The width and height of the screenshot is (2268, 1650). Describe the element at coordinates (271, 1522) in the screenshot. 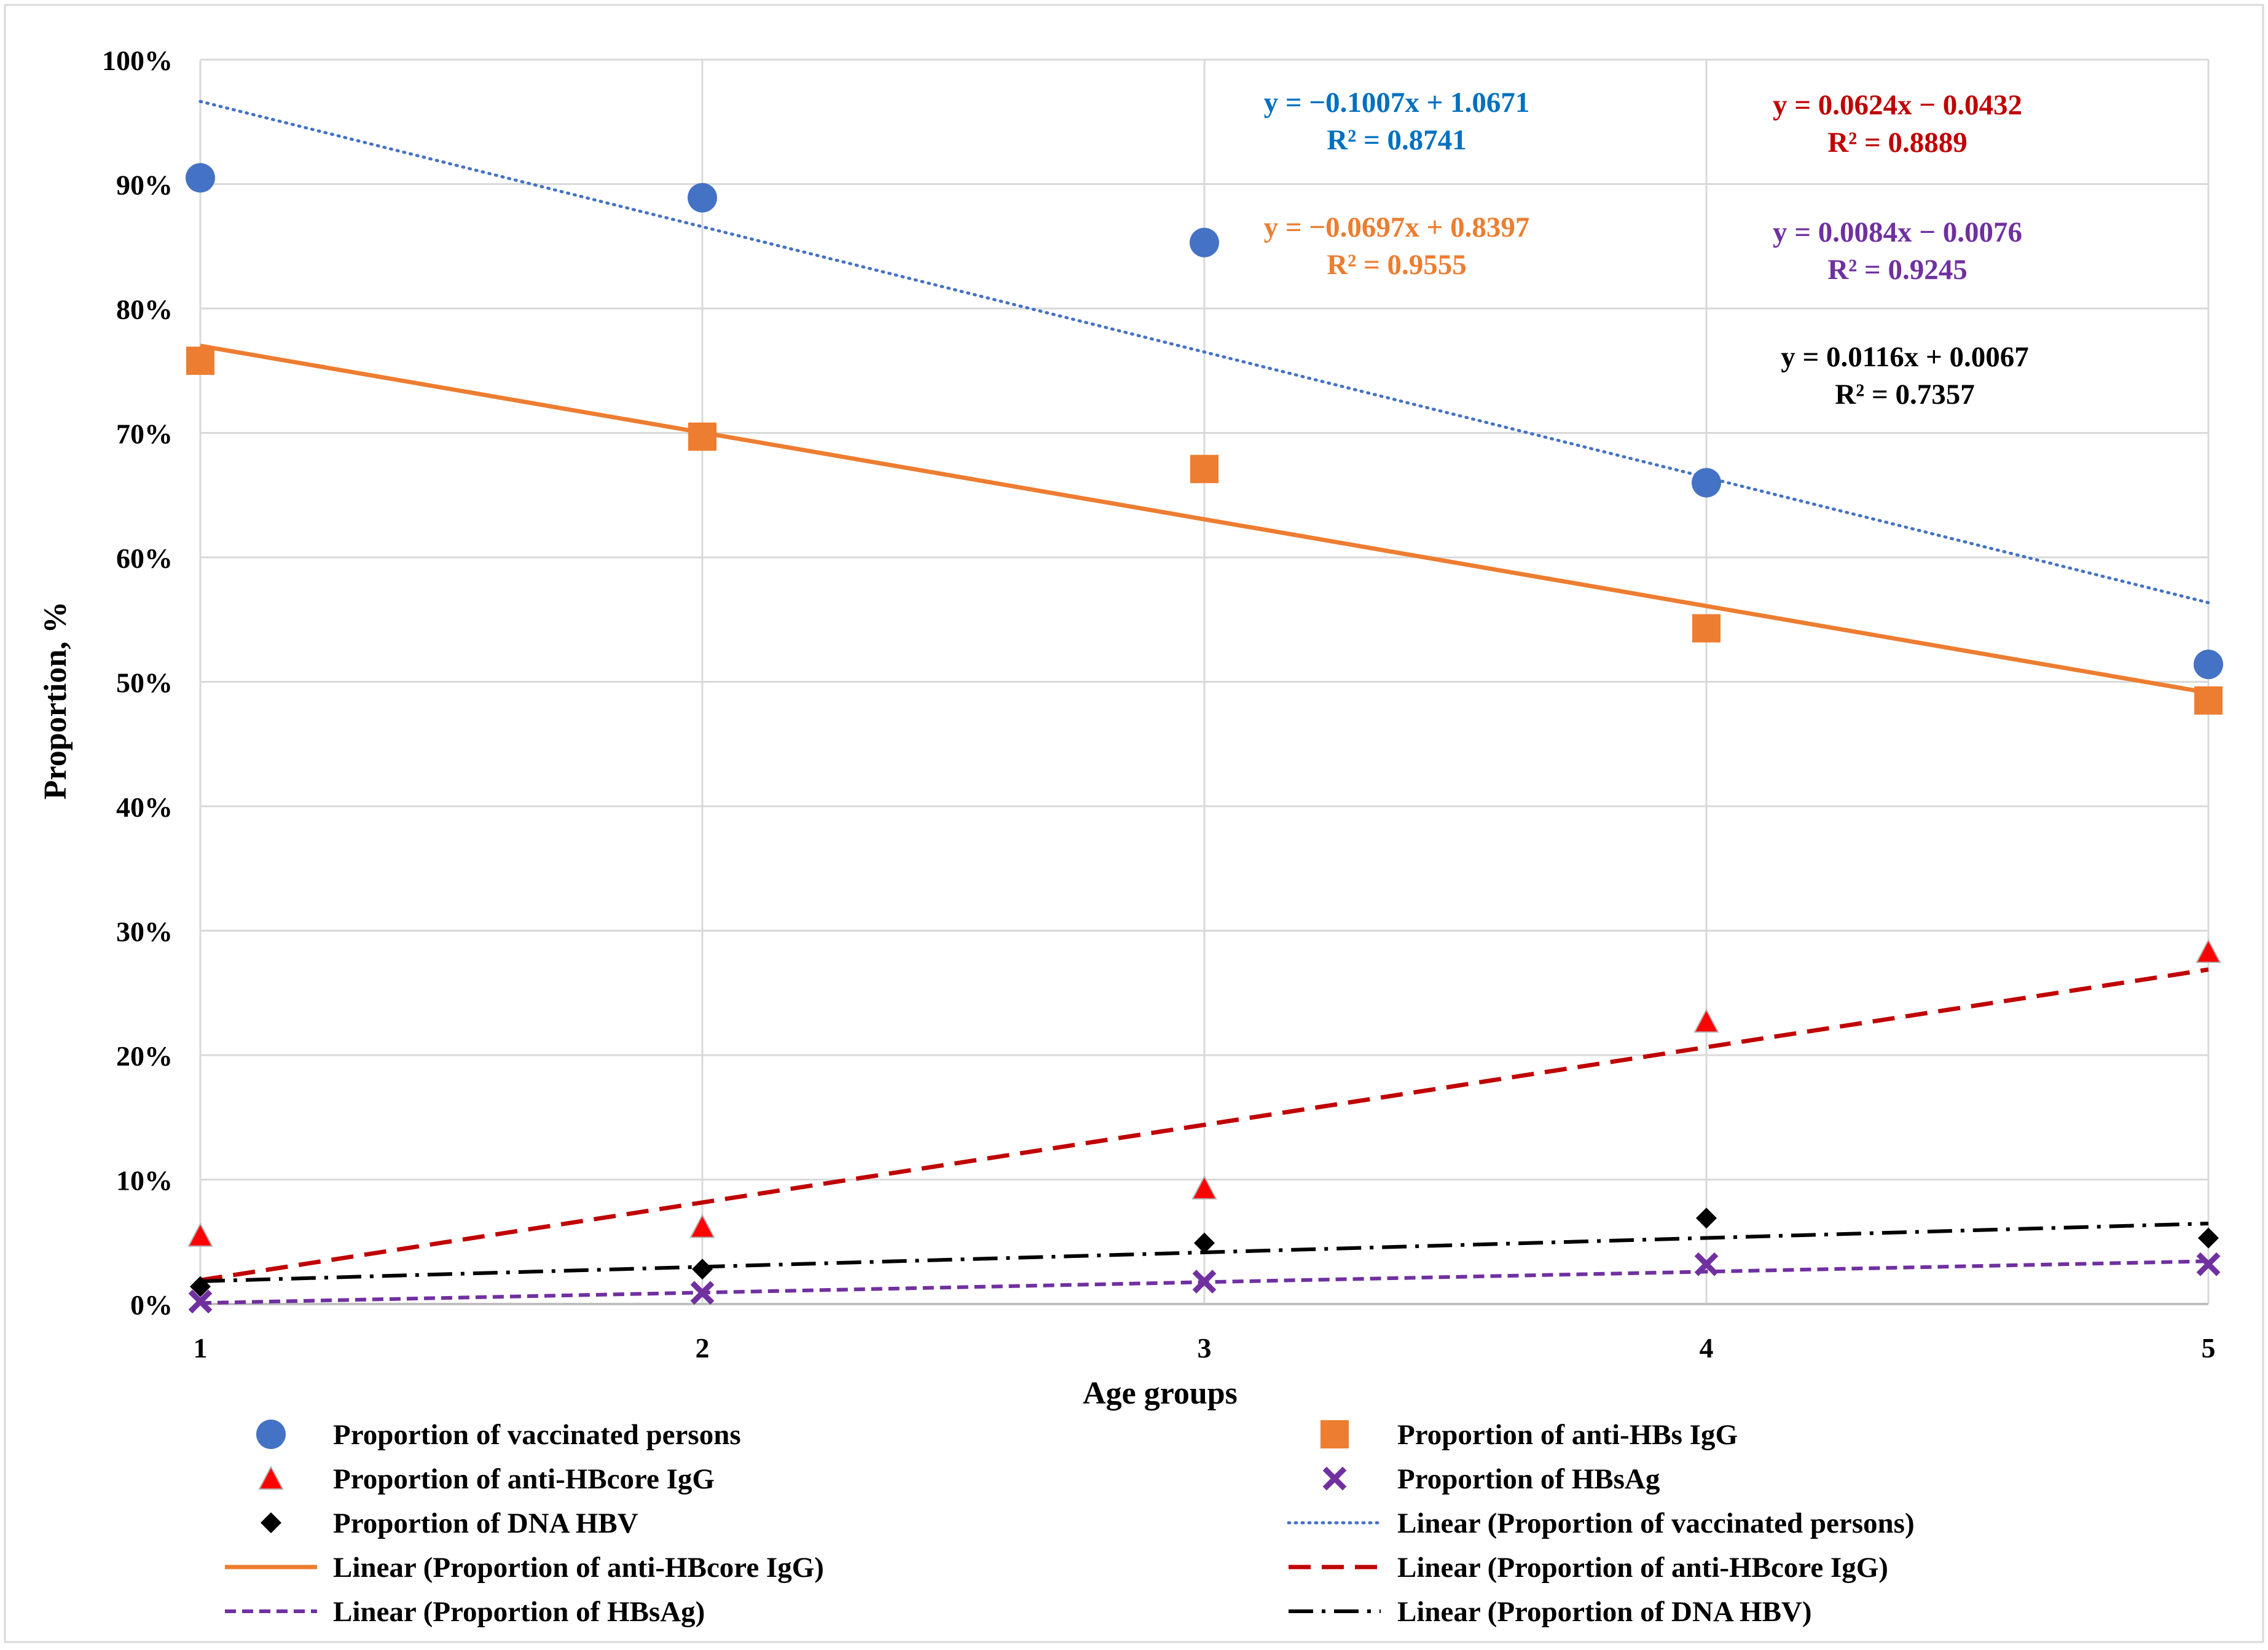

I see `legend-marker-DNA` at that location.